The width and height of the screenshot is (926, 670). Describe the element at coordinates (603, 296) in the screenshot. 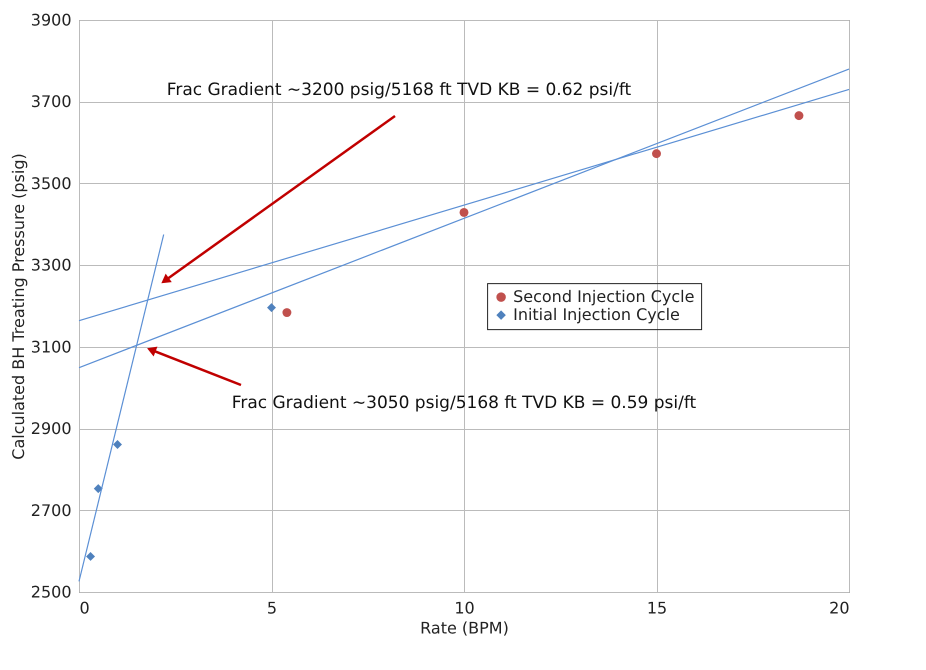

I see `legend-label: Second Injection Cycle` at that location.